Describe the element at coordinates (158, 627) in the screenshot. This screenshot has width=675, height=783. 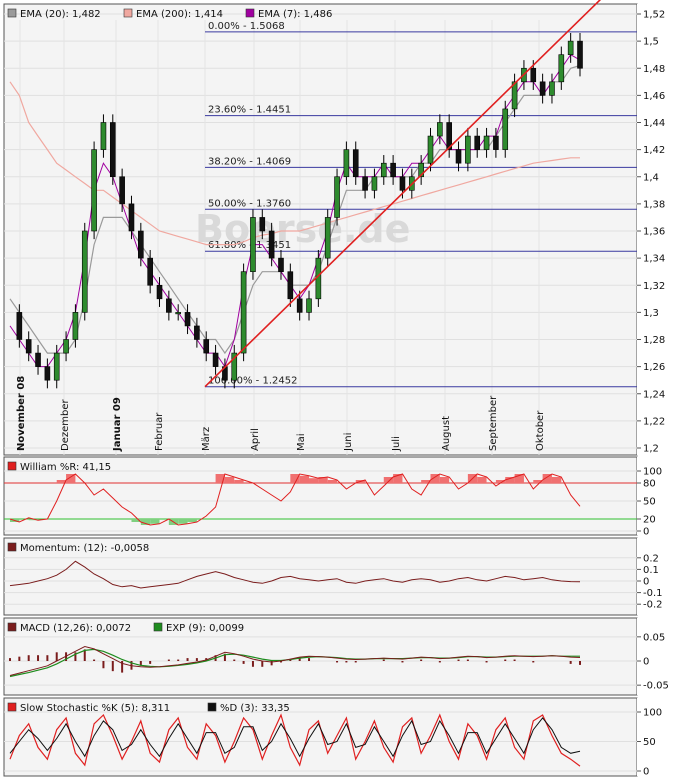
I see `macd-legend-swatch` at that location.